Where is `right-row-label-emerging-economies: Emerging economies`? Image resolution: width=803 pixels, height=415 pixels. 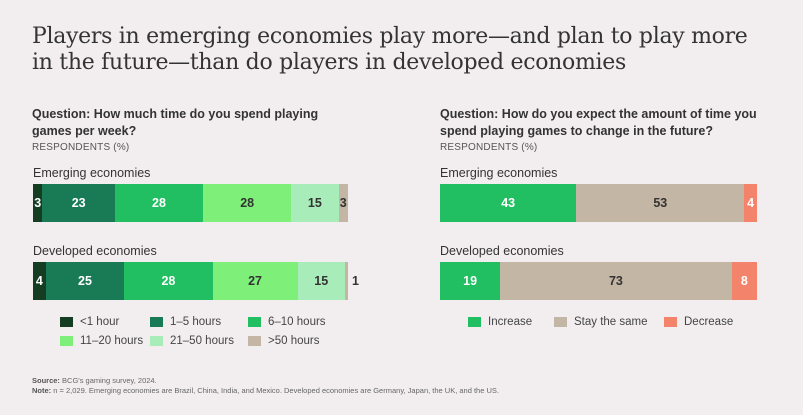
right-row-label-emerging-economies: Emerging economies is located at coordinates (499, 173).